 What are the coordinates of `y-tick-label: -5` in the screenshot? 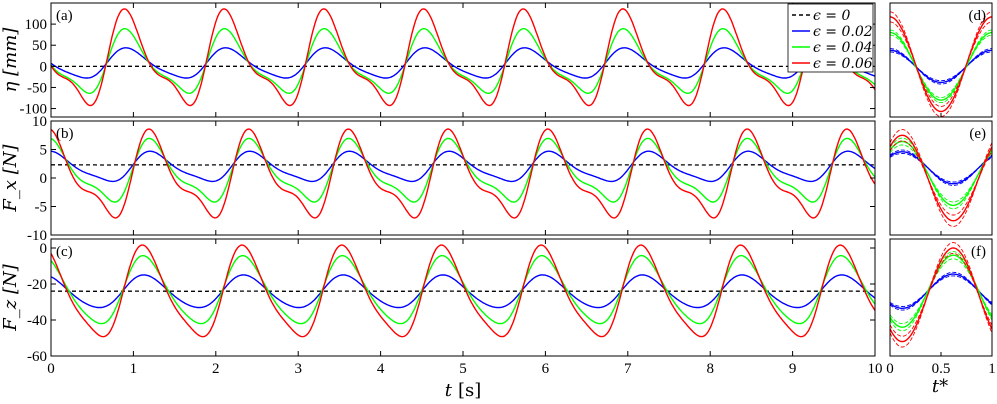 It's located at (41, 208).